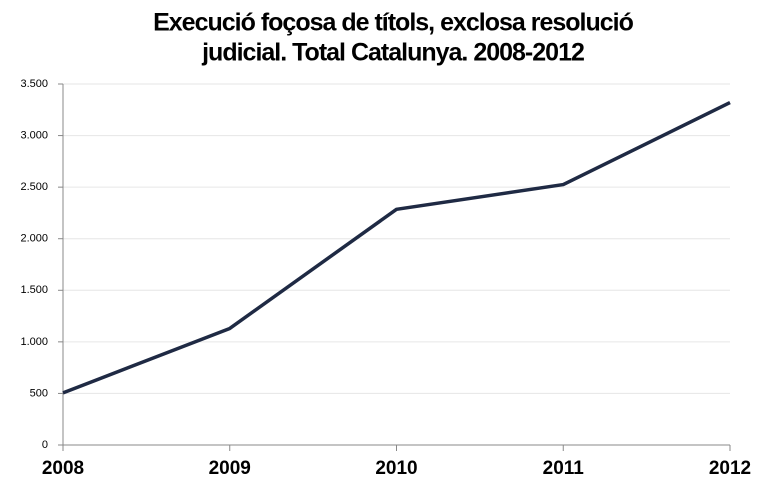 The height and width of the screenshot is (482, 760). What do you see at coordinates (230, 468) in the screenshot?
I see `x-tick-label: 2009` at bounding box center [230, 468].